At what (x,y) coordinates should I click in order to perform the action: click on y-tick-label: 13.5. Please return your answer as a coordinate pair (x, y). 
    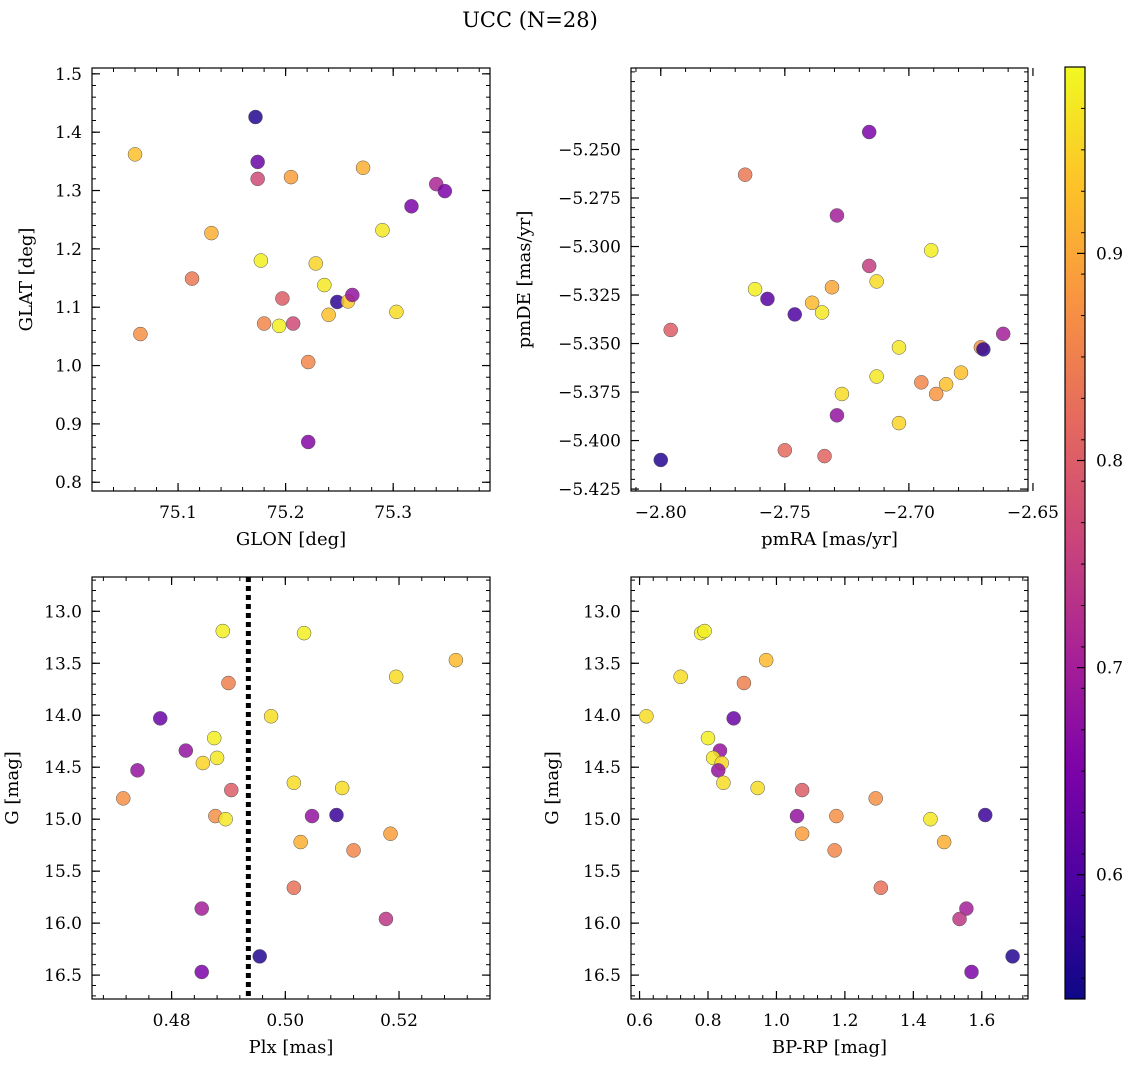
    Looking at the image, I should click on (63, 664).